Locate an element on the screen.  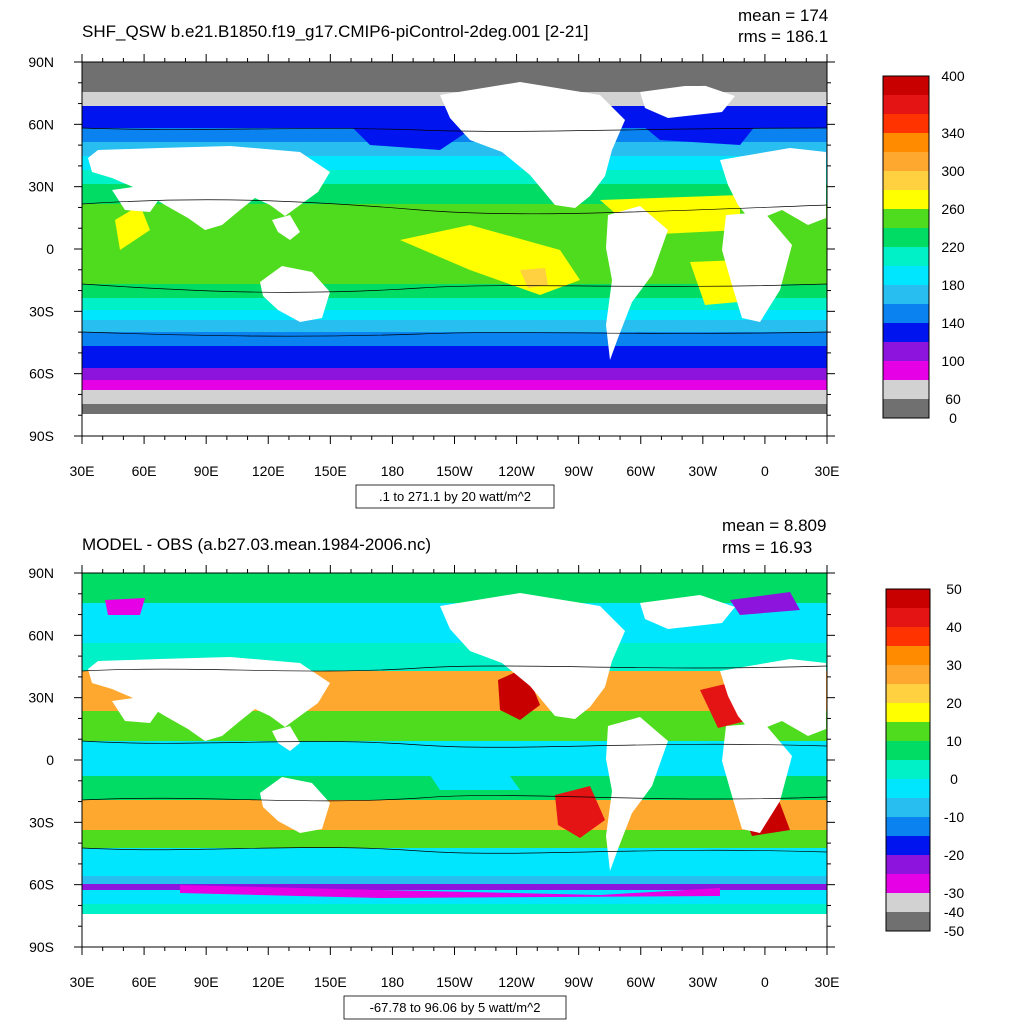
colorbar-label: 30 is located at coordinates (954, 665).